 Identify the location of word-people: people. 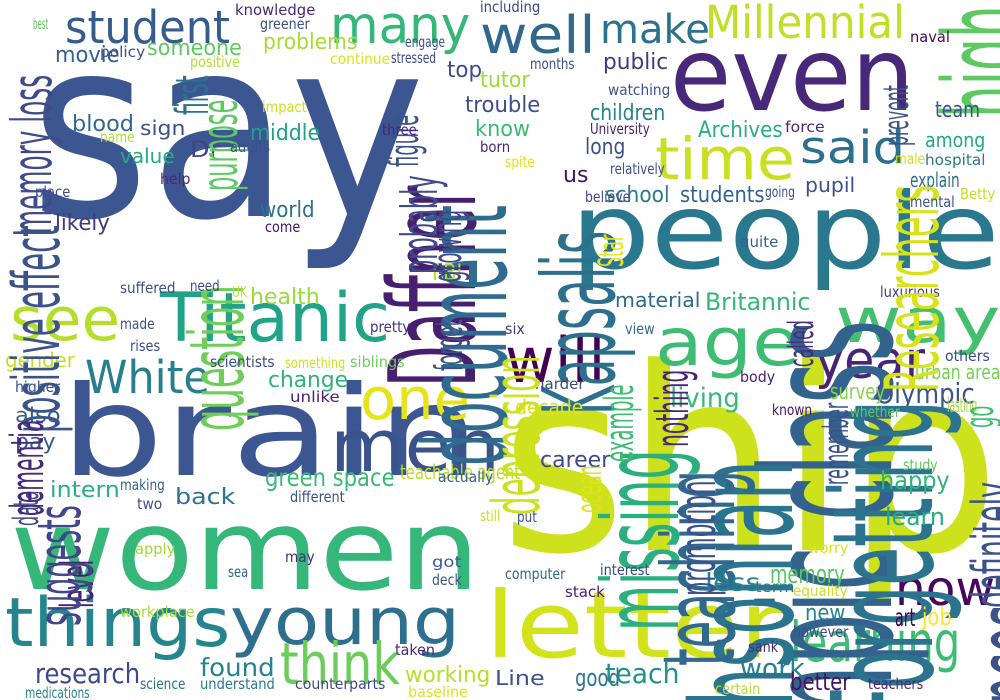
(785, 232).